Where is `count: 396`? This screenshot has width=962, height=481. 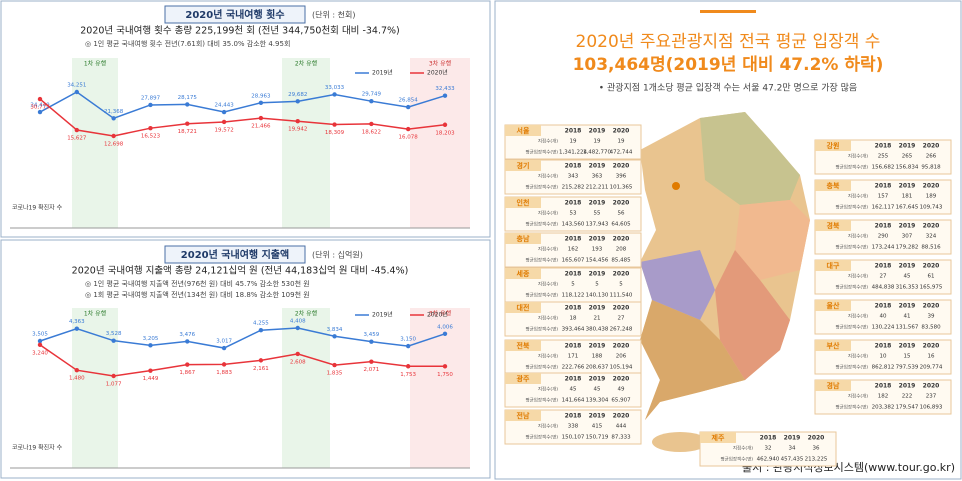
count: 396 is located at coordinates (621, 177).